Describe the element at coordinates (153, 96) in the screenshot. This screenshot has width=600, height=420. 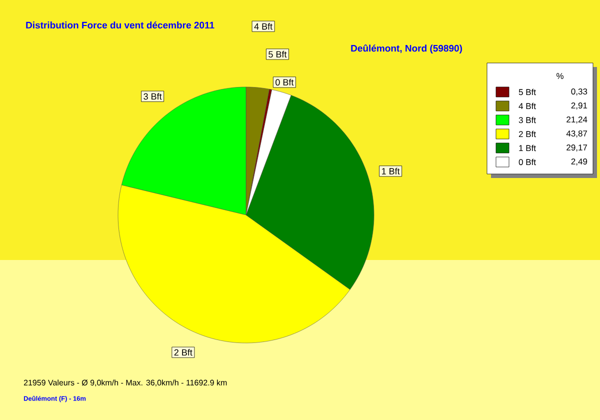
I see `slice-label: 3 Bft` at that location.